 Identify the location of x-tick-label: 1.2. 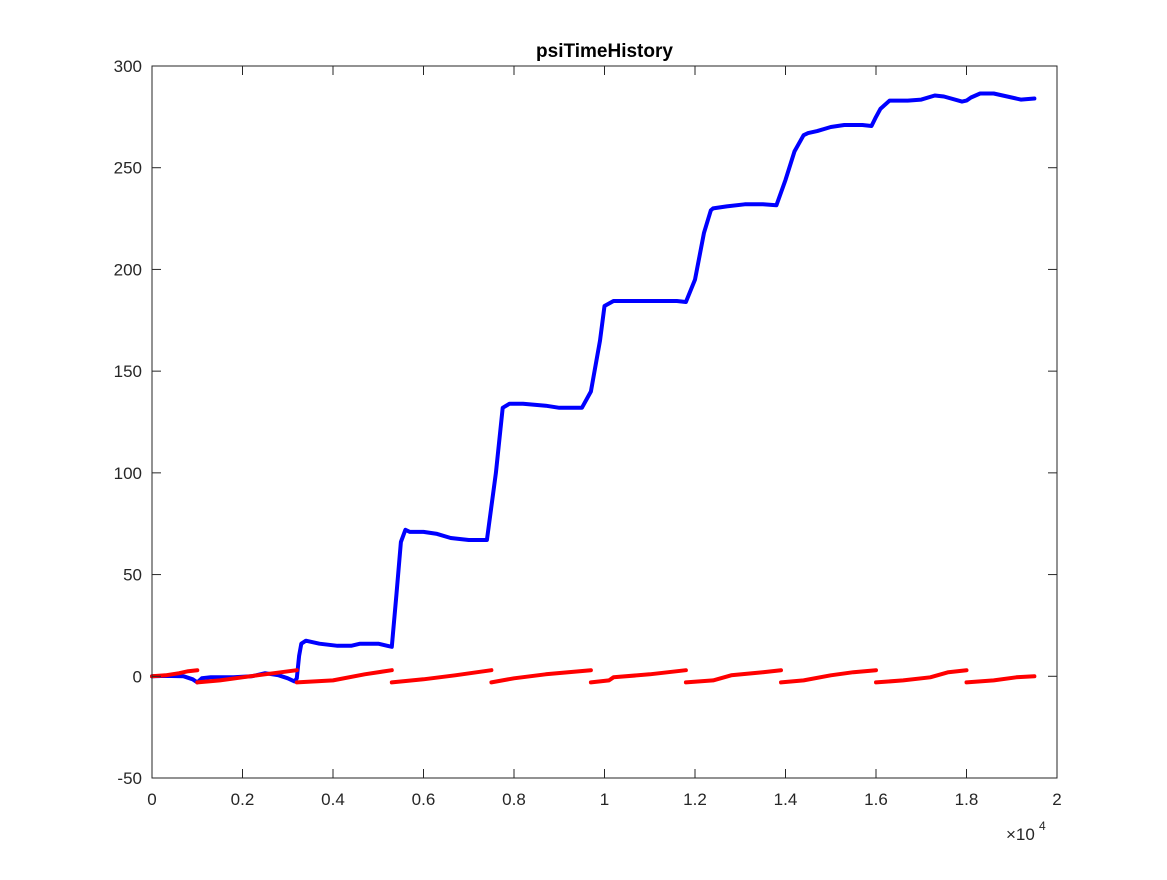
(695, 799).